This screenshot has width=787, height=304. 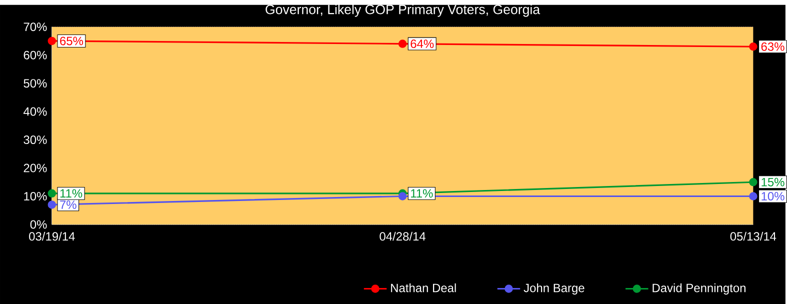 I want to click on y-tick-label: 0%, so click(x=38, y=224).